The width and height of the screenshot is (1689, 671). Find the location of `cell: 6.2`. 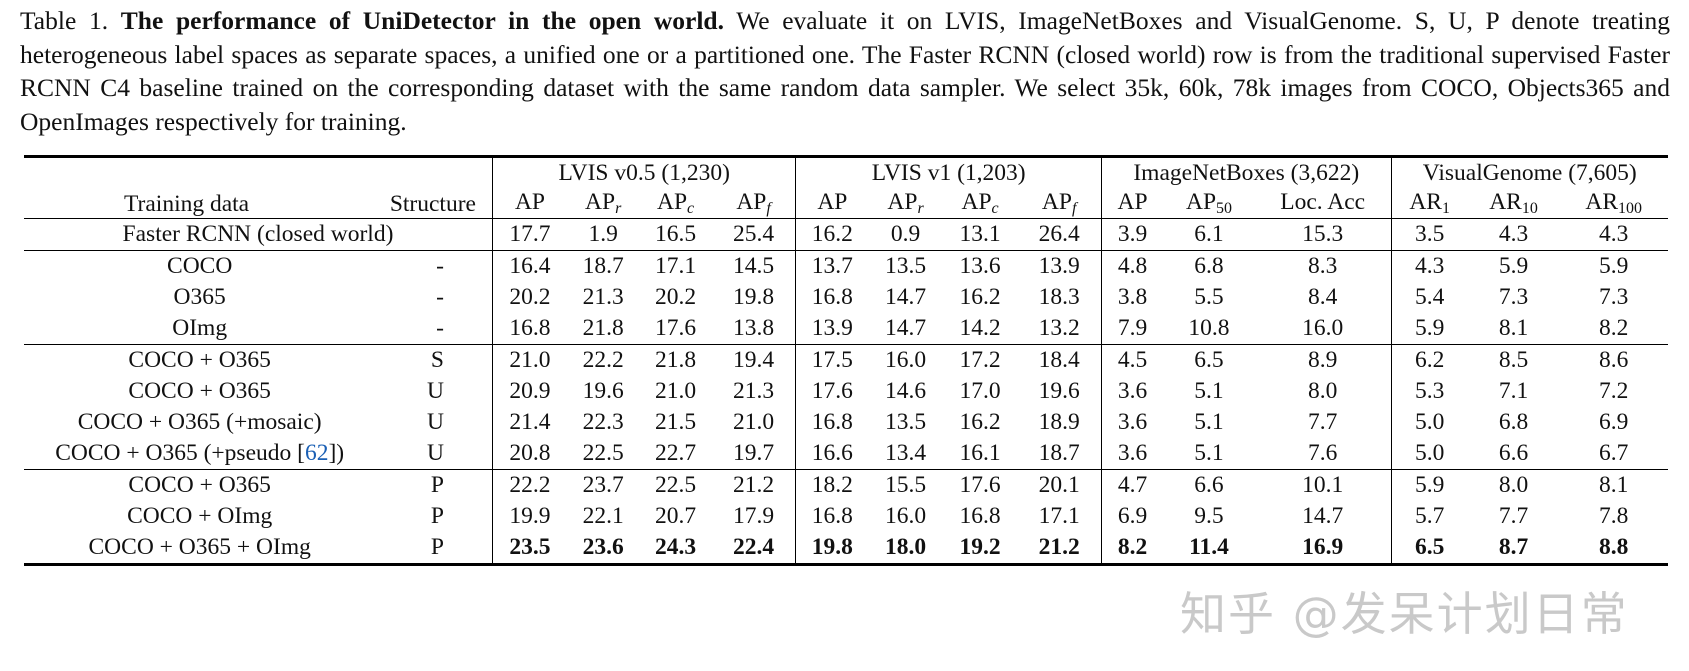

cell: 6.2 is located at coordinates (1429, 360).